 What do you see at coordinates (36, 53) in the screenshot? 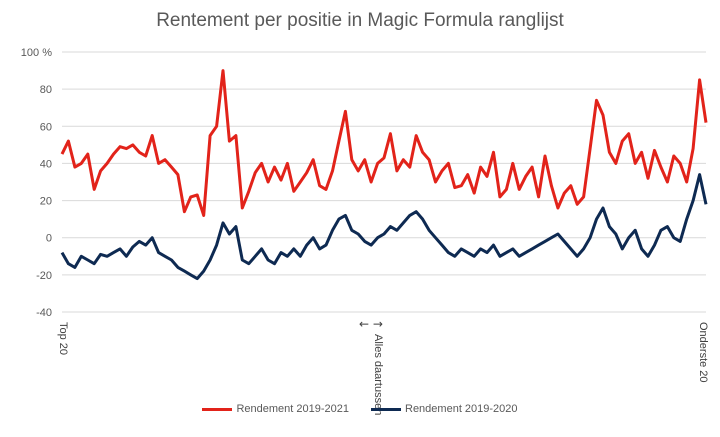
I see `y-tick-label: 100 %` at bounding box center [36, 53].